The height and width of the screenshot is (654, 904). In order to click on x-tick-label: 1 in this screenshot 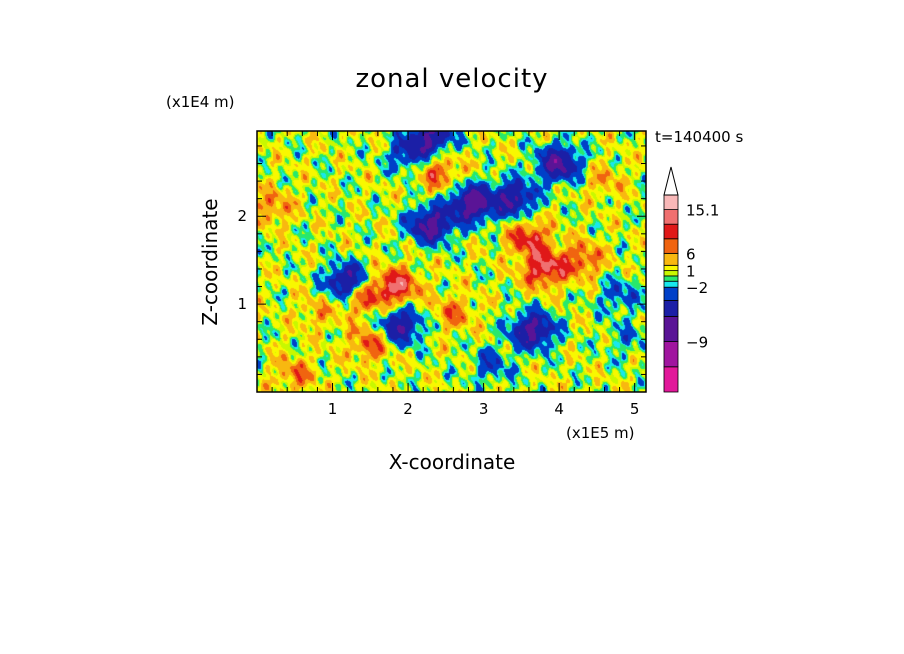, I will do `click(333, 409)`.